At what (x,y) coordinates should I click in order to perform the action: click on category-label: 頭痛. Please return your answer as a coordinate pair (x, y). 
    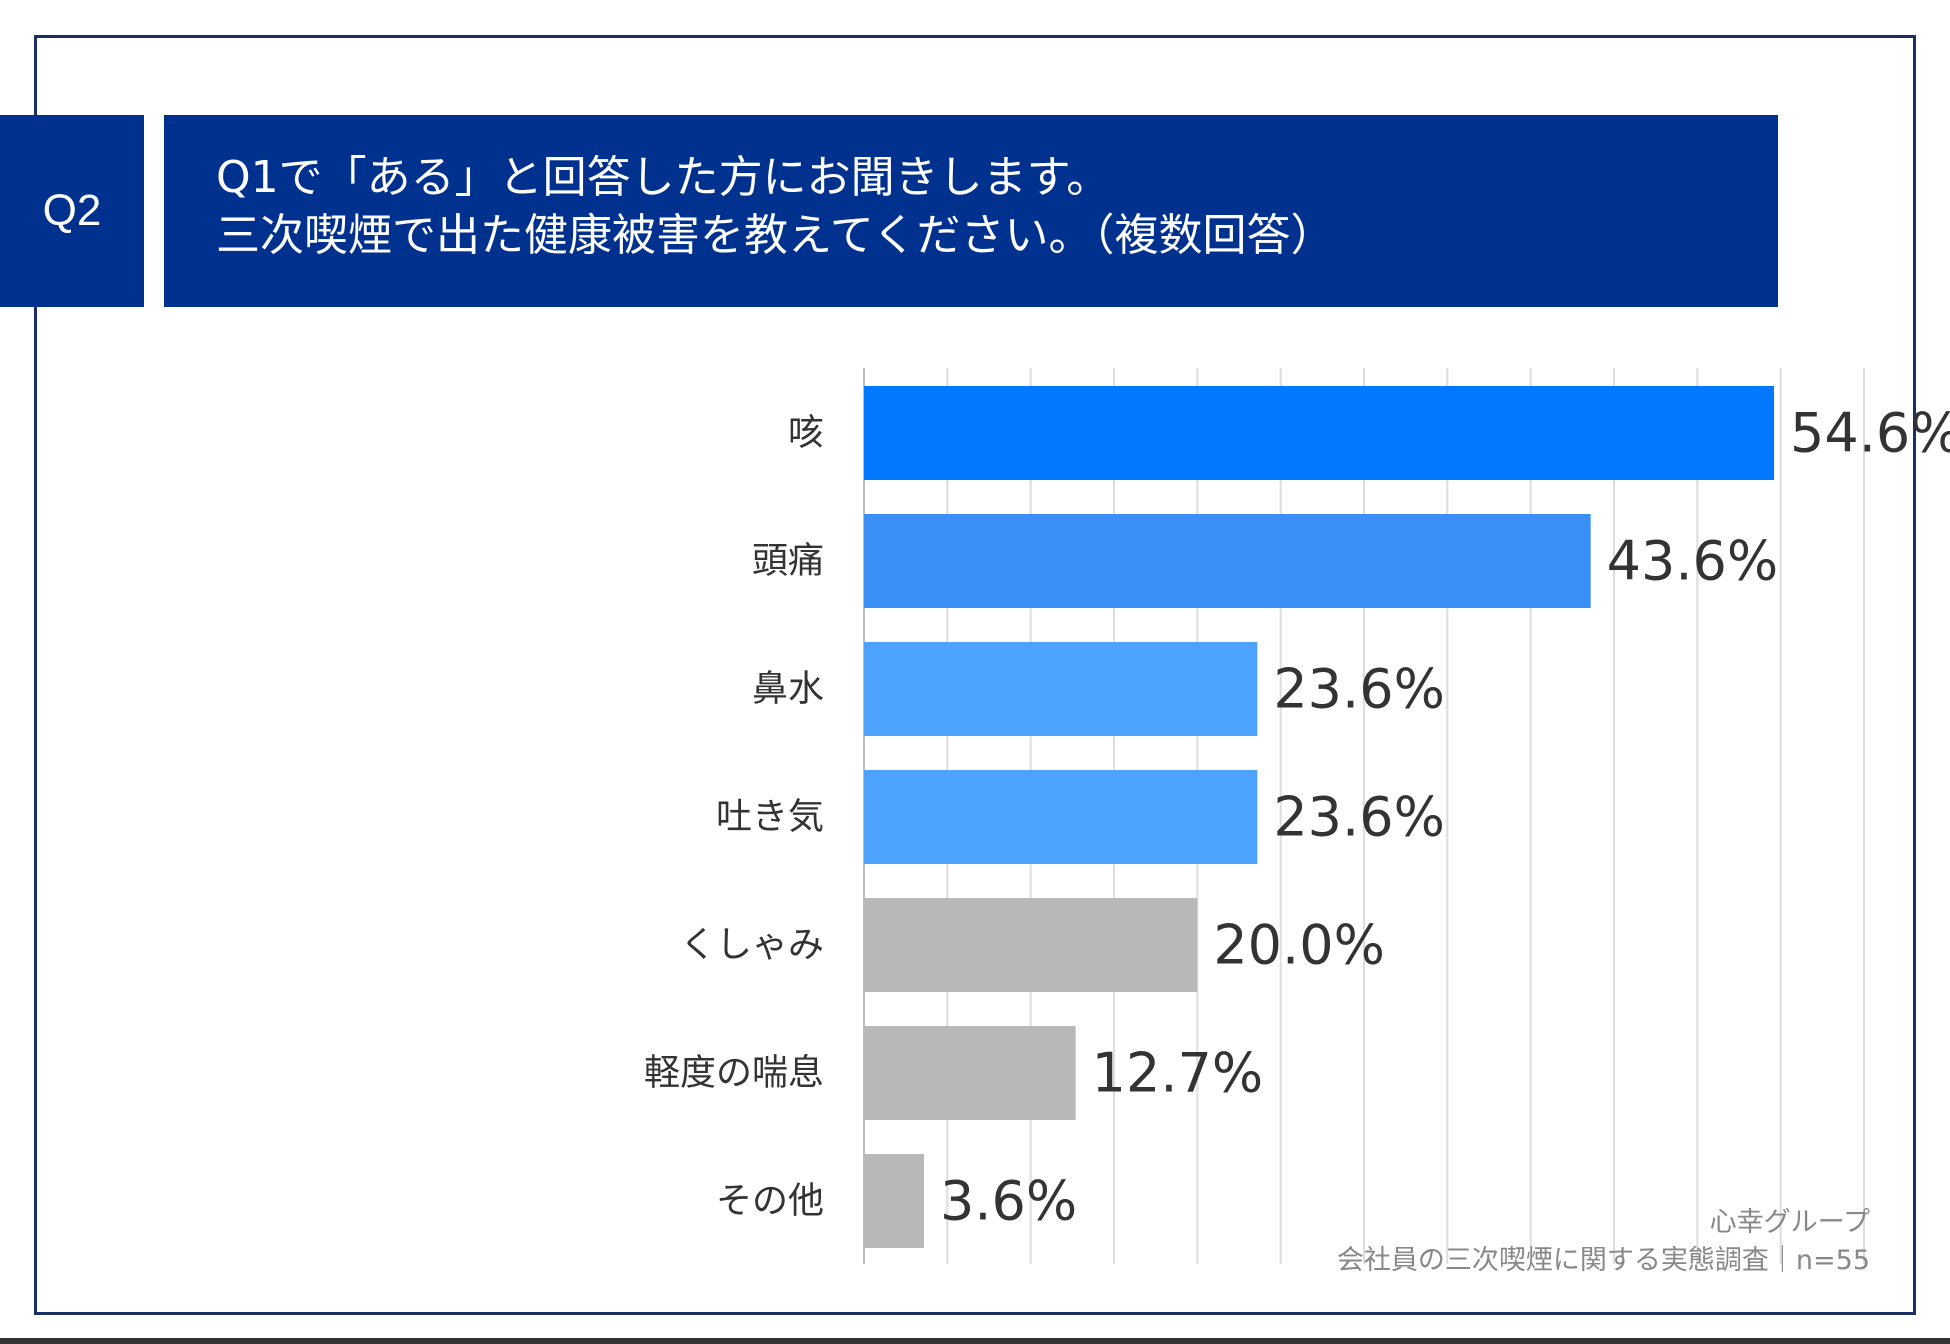
    Looking at the image, I should click on (788, 561).